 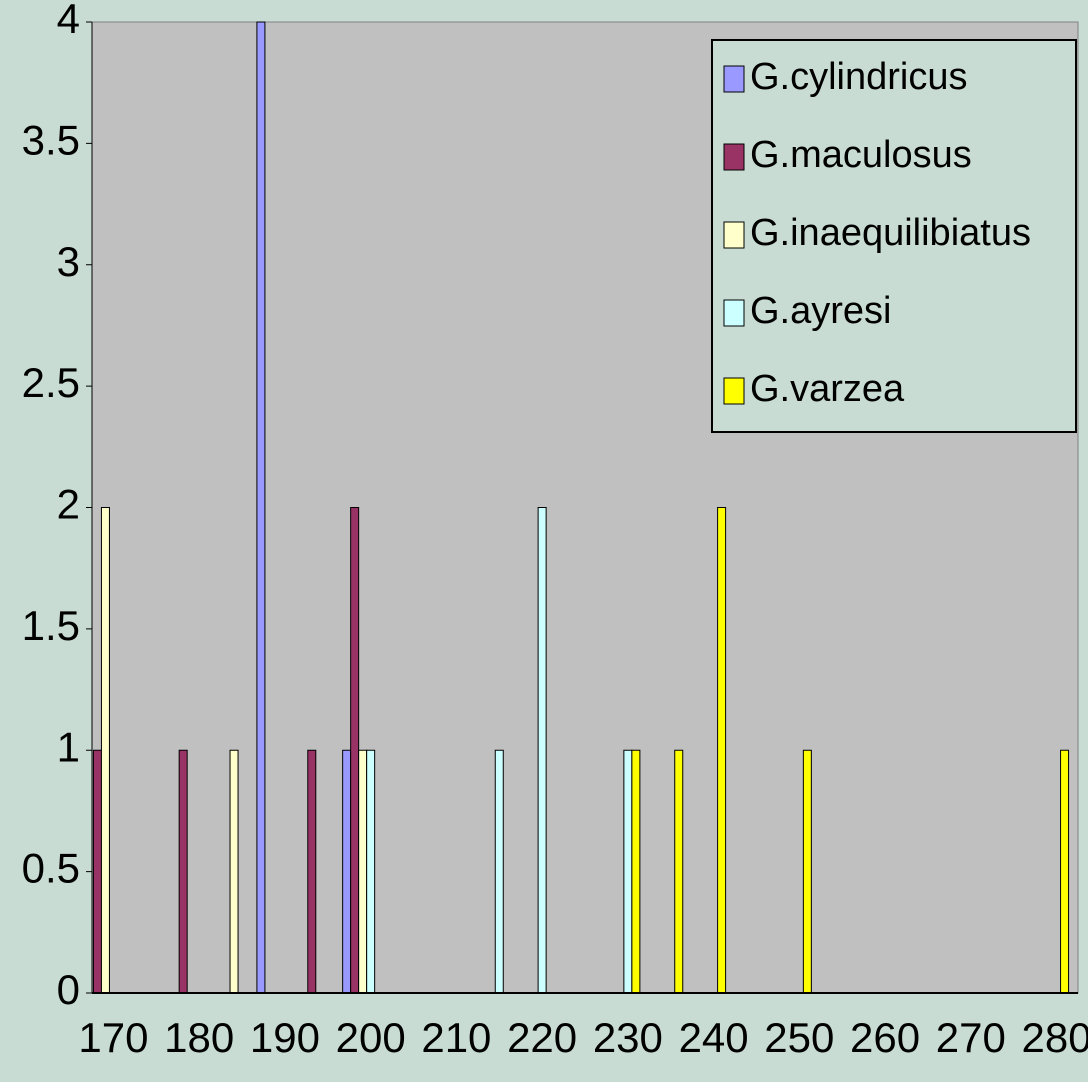 I want to click on x-tick-label: 180, so click(x=199, y=1037).